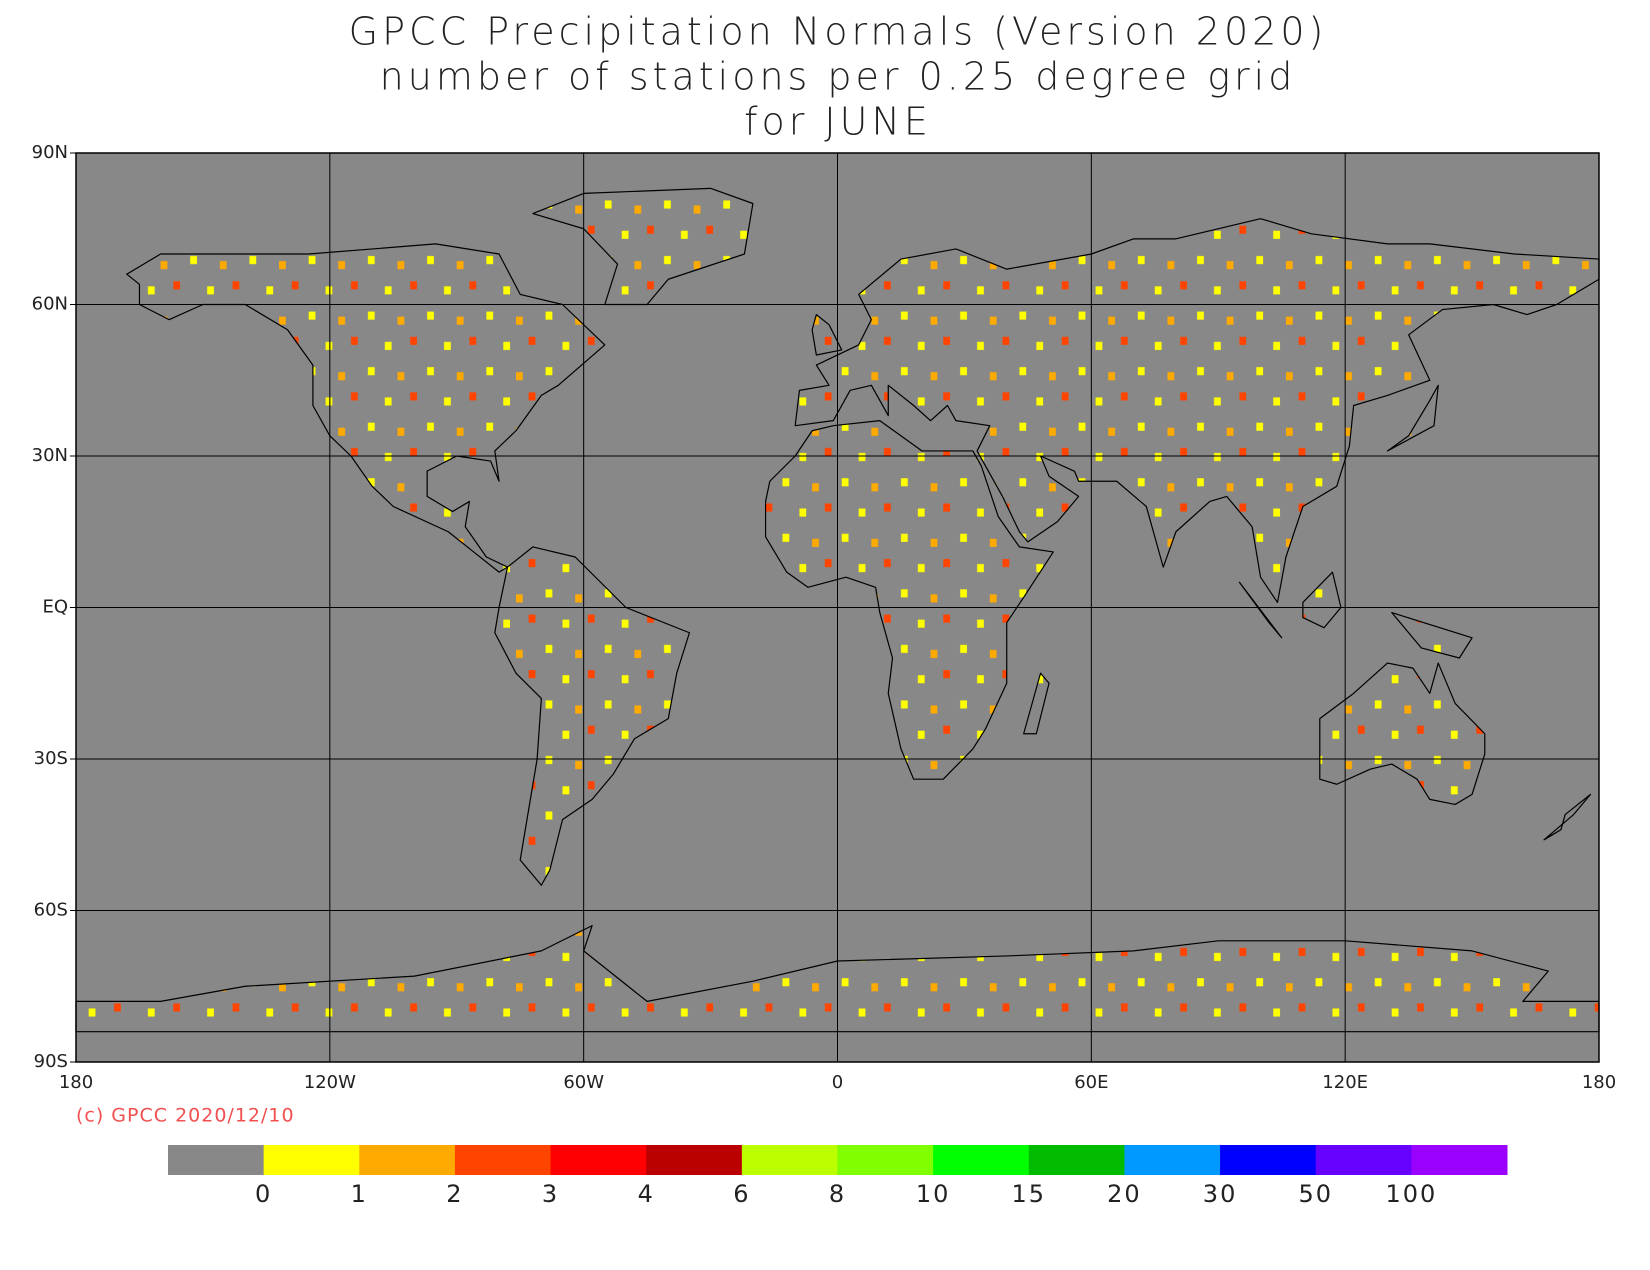 Image resolution: width=1650 pixels, height=1270 pixels. What do you see at coordinates (50, 152) in the screenshot?
I see `y-tick-label: 90N` at bounding box center [50, 152].